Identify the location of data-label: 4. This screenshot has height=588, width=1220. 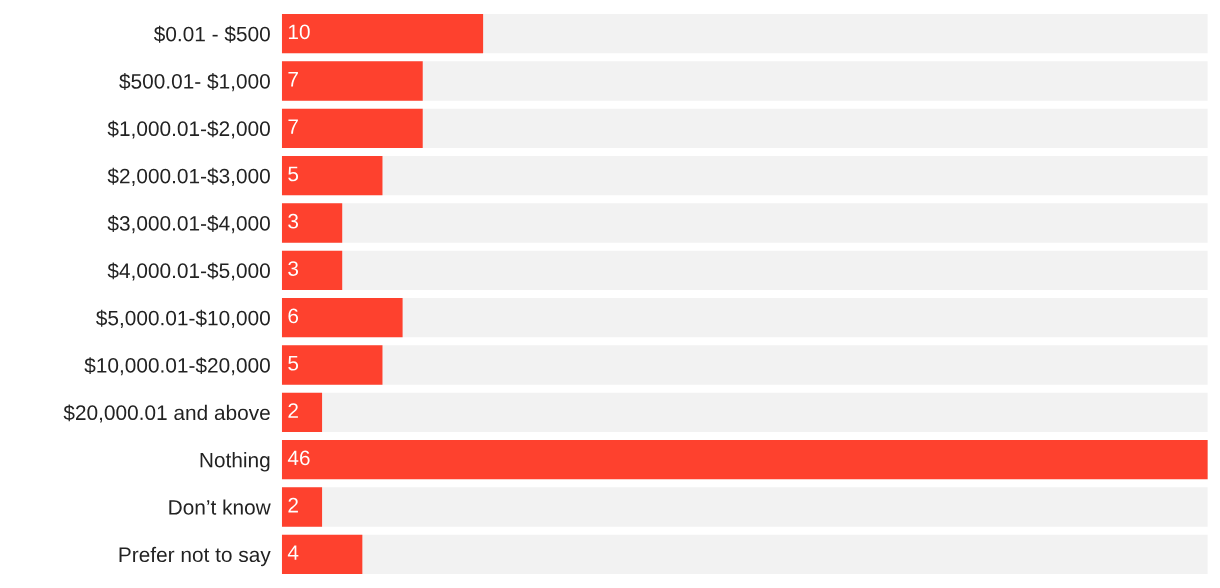
(293, 552).